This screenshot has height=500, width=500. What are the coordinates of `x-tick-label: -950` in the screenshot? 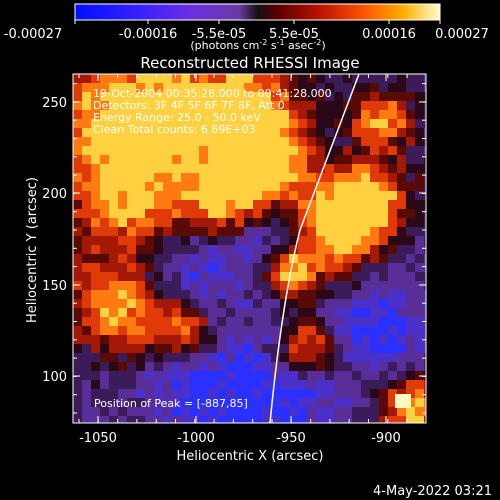 It's located at (291, 438).